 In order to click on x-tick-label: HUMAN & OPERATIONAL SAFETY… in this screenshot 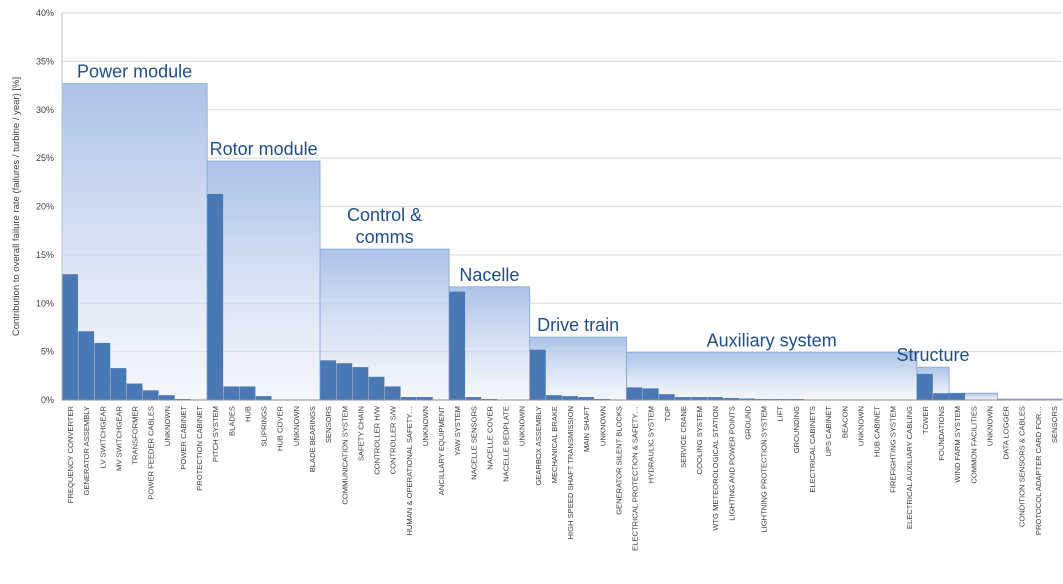, I will do `click(409, 471)`.